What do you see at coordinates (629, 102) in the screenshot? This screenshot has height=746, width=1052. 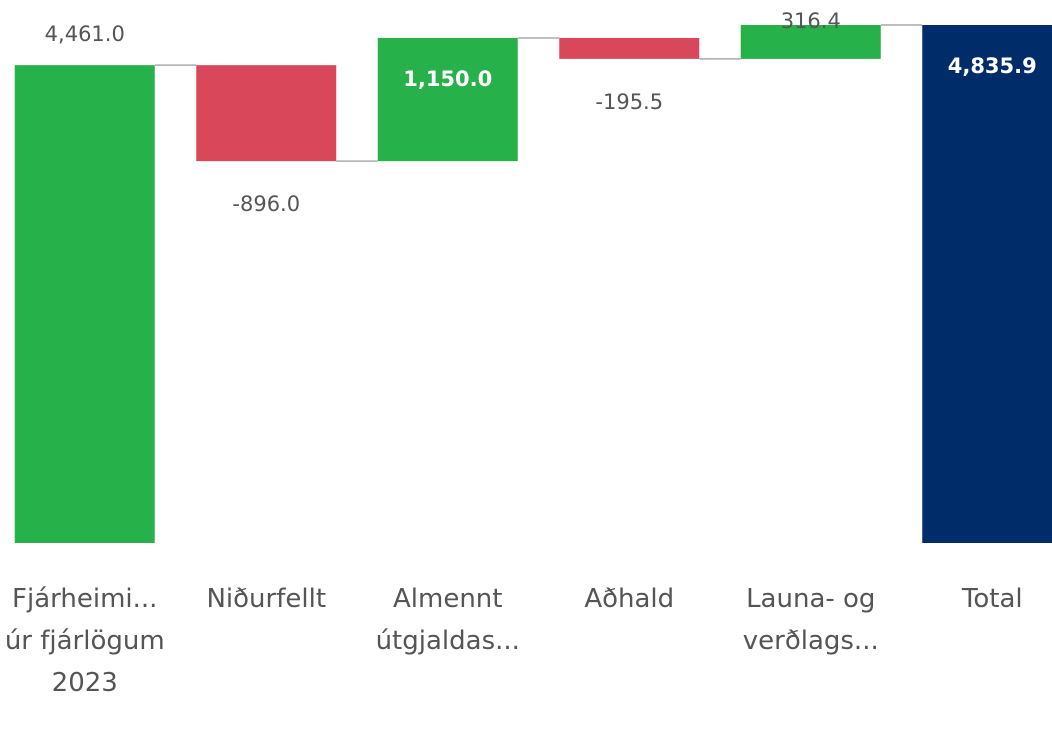 I see `value-label: -195.5` at bounding box center [629, 102].